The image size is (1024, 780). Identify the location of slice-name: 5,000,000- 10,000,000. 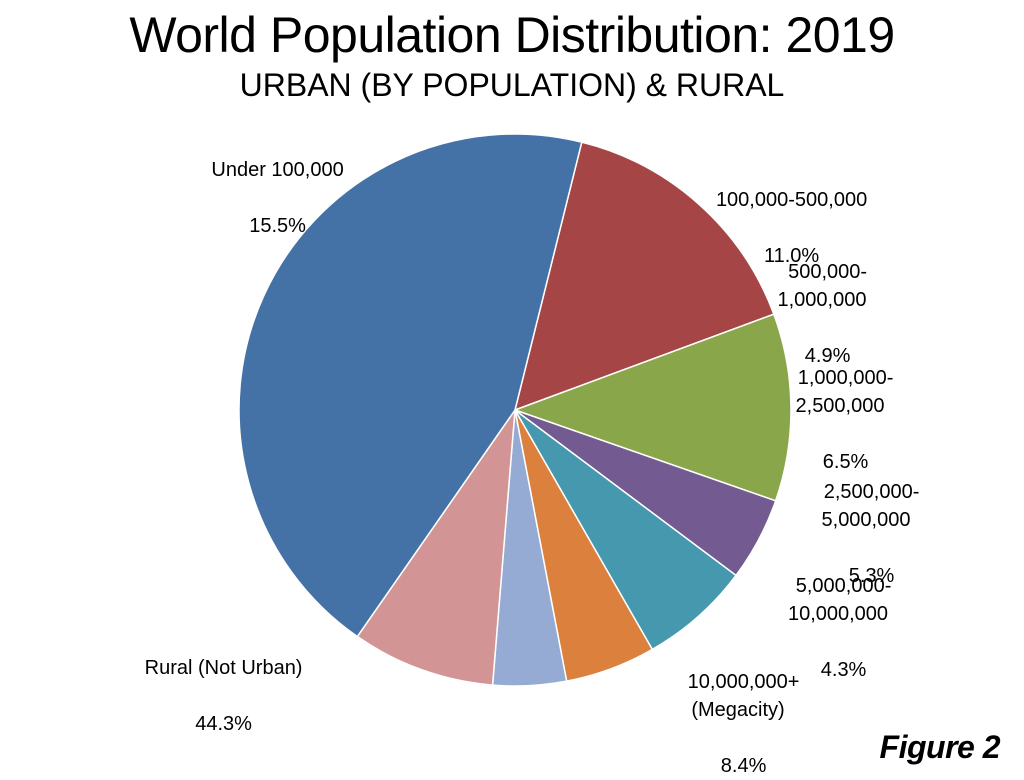
(839, 600).